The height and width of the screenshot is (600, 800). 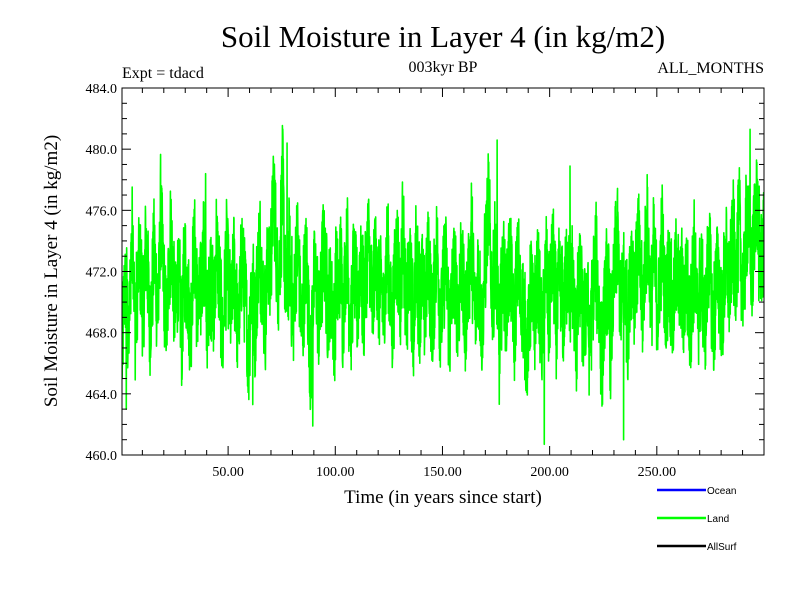 What do you see at coordinates (228, 472) in the screenshot?
I see `x-tick-label: 50.00` at bounding box center [228, 472].